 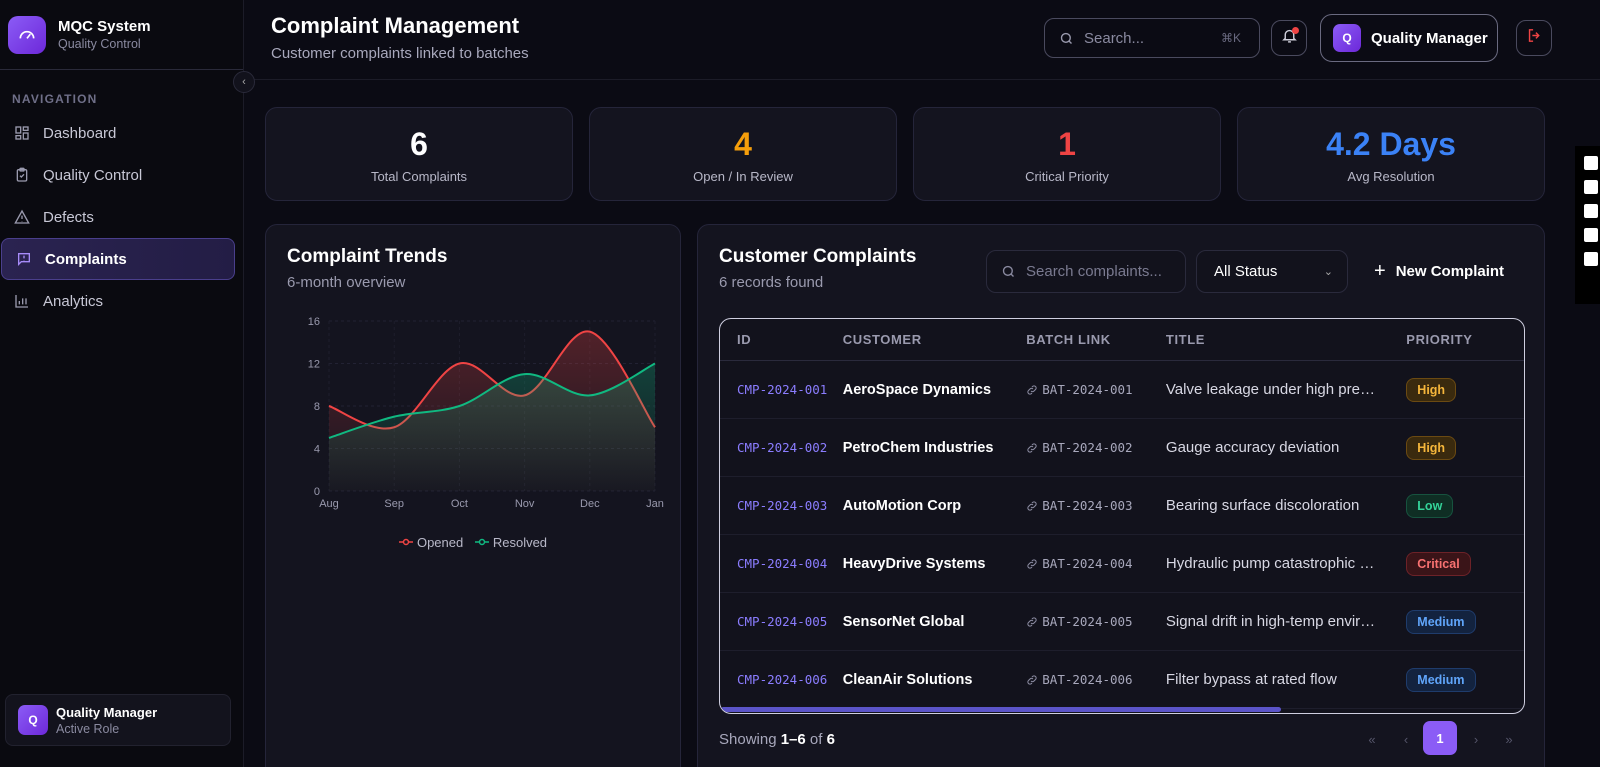 I want to click on gear-icon, so click(x=1591, y=259).